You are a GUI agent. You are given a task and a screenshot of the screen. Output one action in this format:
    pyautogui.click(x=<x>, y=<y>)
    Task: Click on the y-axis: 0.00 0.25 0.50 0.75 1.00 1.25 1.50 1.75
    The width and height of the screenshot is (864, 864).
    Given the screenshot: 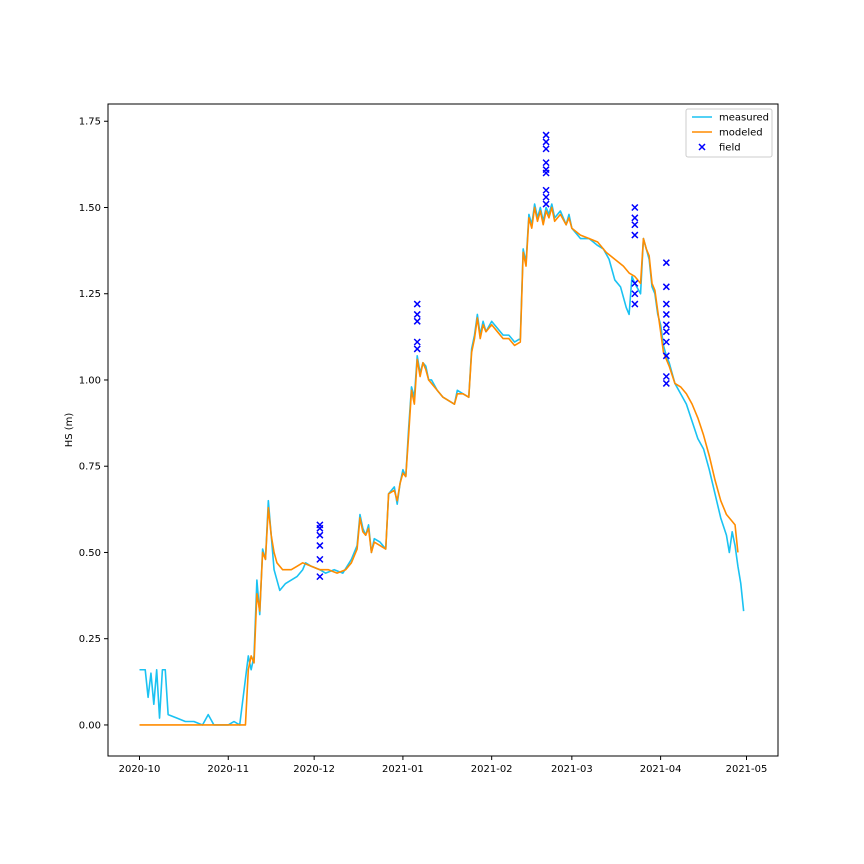 What is the action you would take?
    pyautogui.click(x=93, y=424)
    